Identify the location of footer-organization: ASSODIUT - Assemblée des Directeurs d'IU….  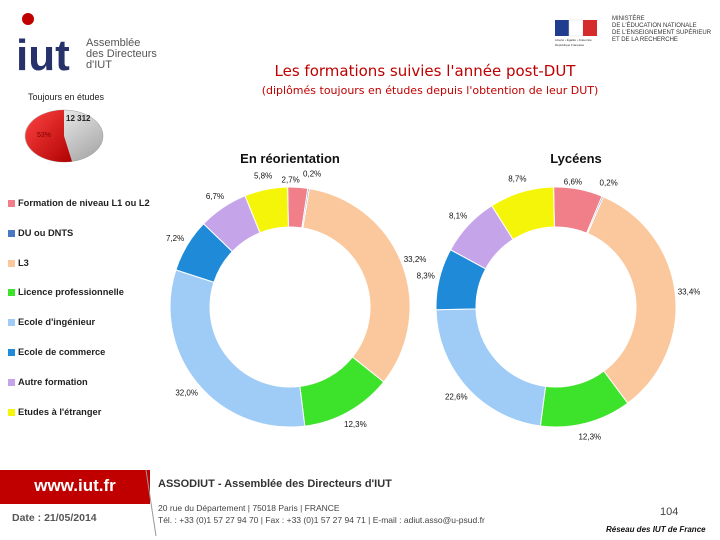
(275, 484).